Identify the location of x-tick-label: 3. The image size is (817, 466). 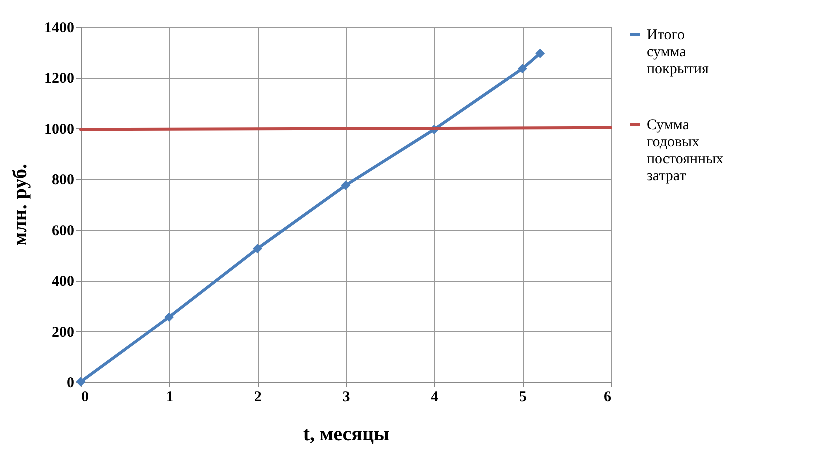
(346, 398).